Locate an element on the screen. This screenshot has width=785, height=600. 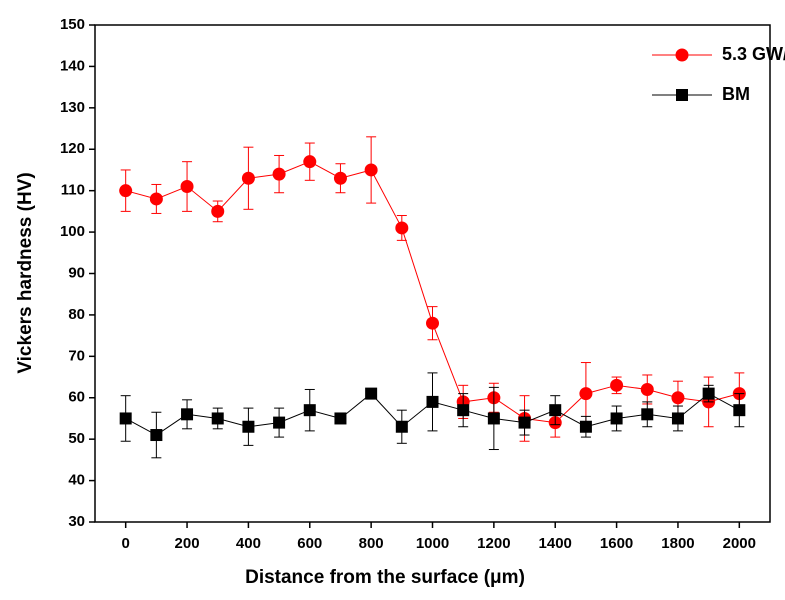
x-tick-label: 1800 is located at coordinates (677, 543).